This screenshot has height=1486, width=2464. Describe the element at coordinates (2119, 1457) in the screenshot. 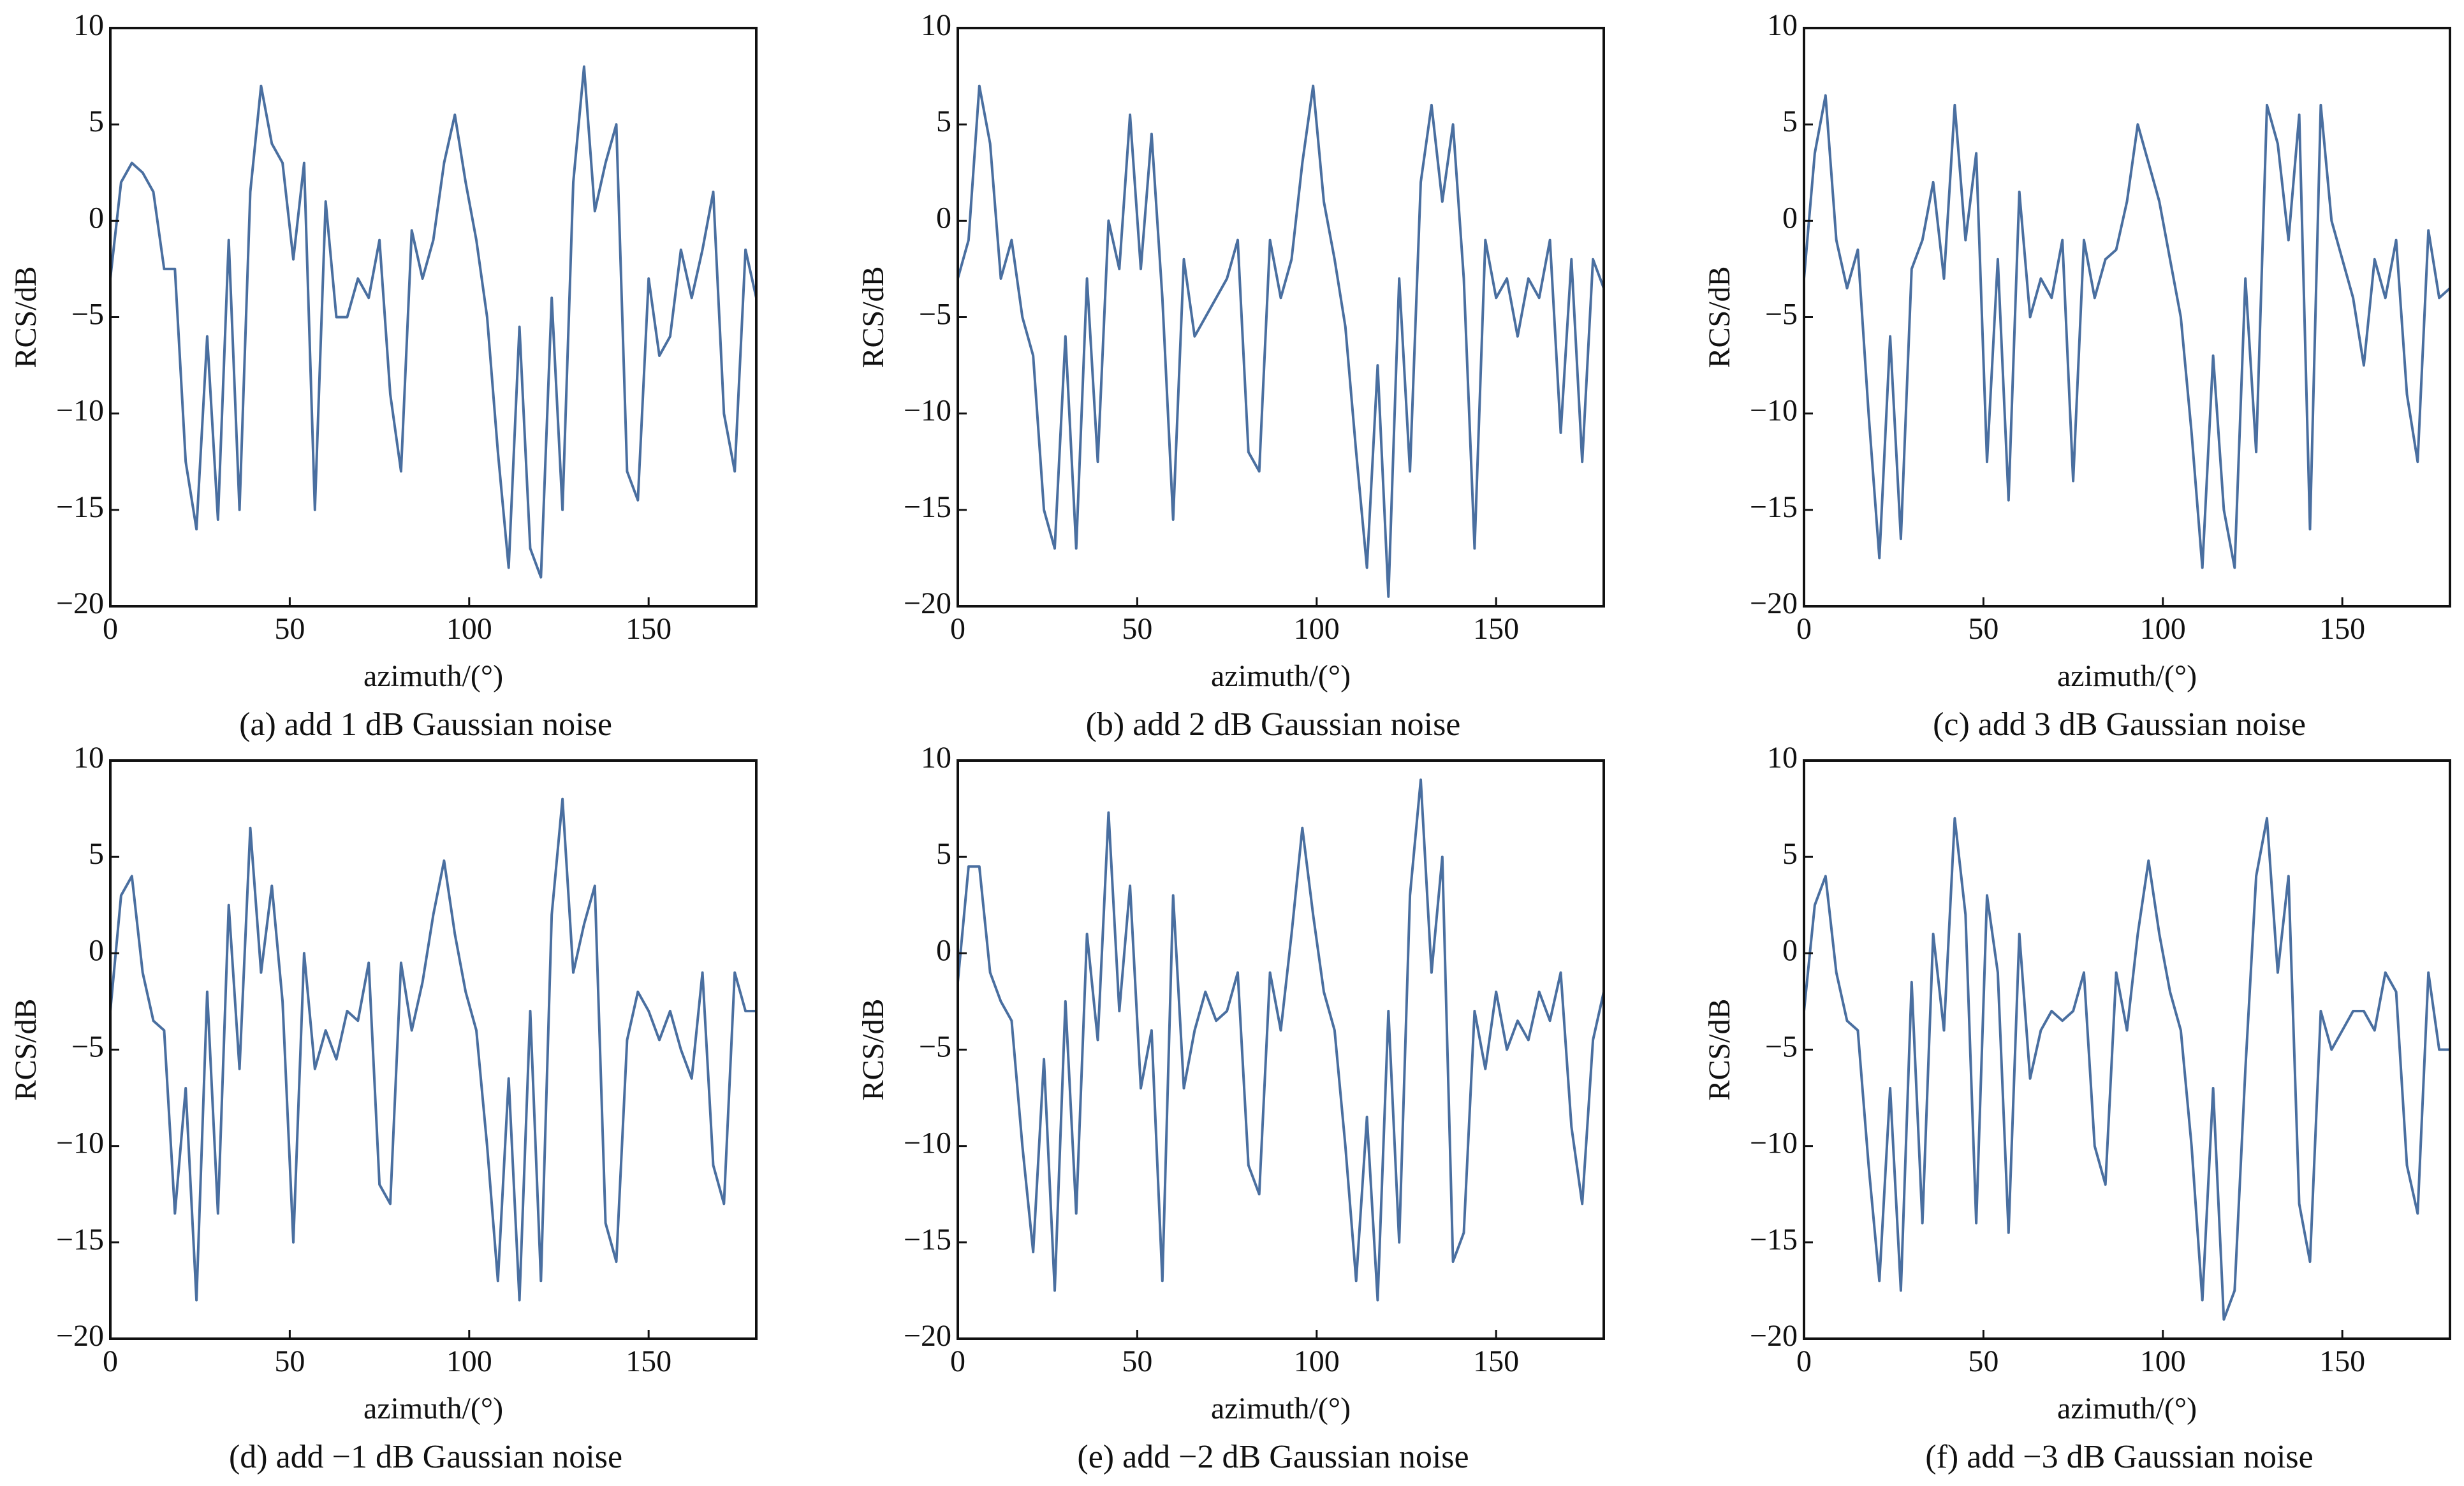

I see `caption: (f) add −3 dB Gaussian noise` at that location.